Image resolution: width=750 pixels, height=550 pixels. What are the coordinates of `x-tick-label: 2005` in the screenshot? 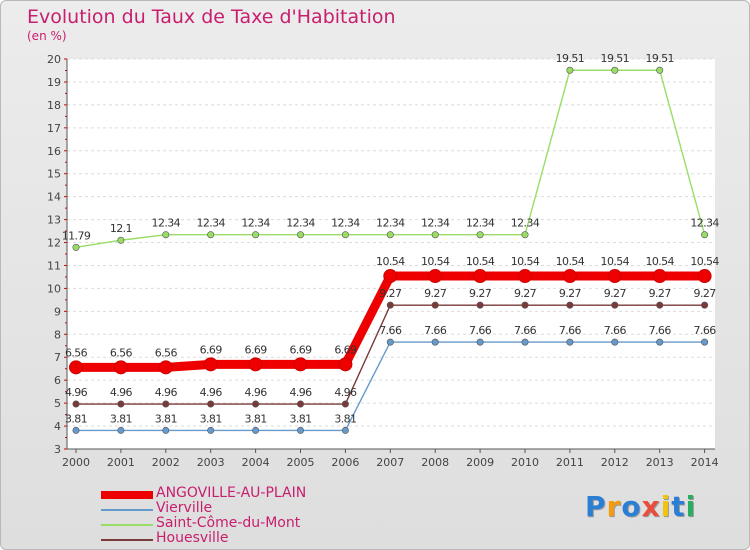 It's located at (301, 462).